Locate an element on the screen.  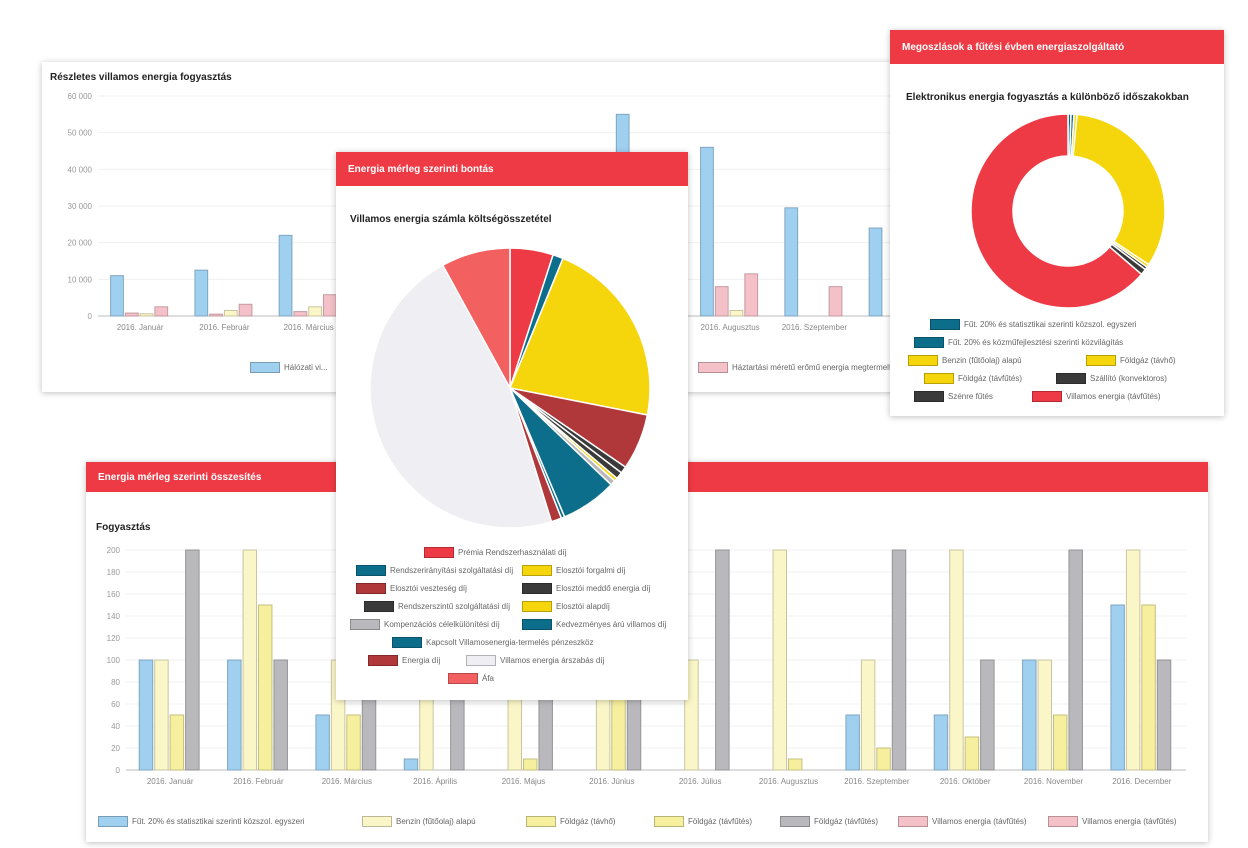
pie-legend-label: Prémia Rendszerhasználati díj is located at coordinates (512, 552).